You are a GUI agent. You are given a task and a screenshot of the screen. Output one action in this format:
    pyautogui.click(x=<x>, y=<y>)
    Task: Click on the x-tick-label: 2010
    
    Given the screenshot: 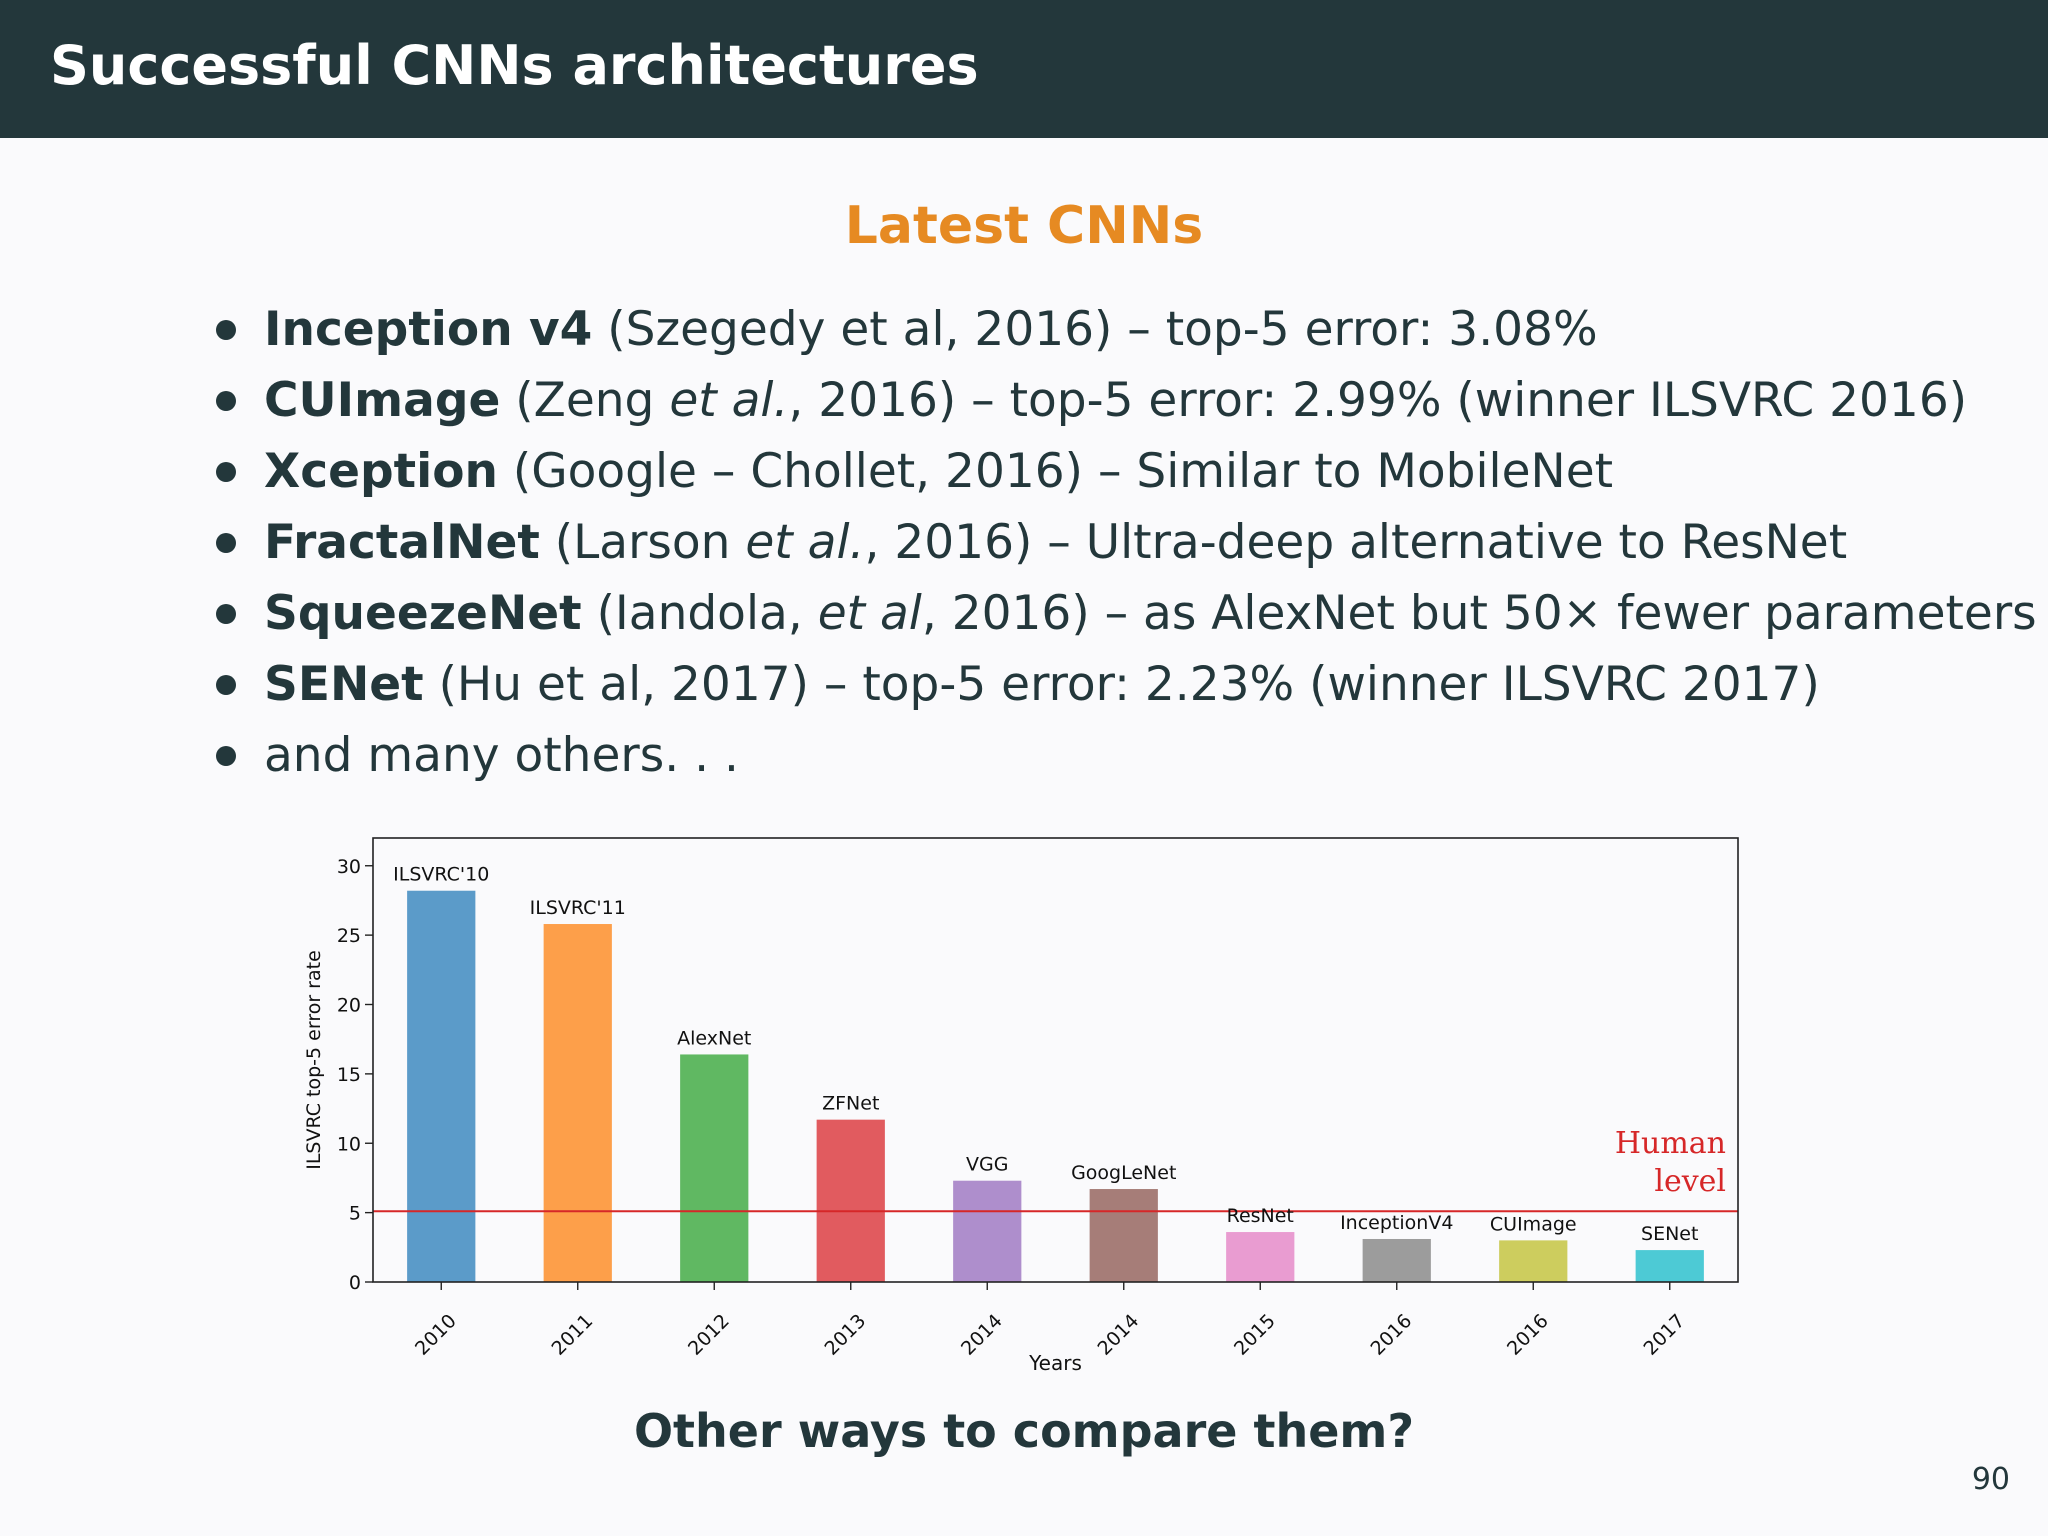 What is the action you would take?
    pyautogui.click(x=436, y=1335)
    